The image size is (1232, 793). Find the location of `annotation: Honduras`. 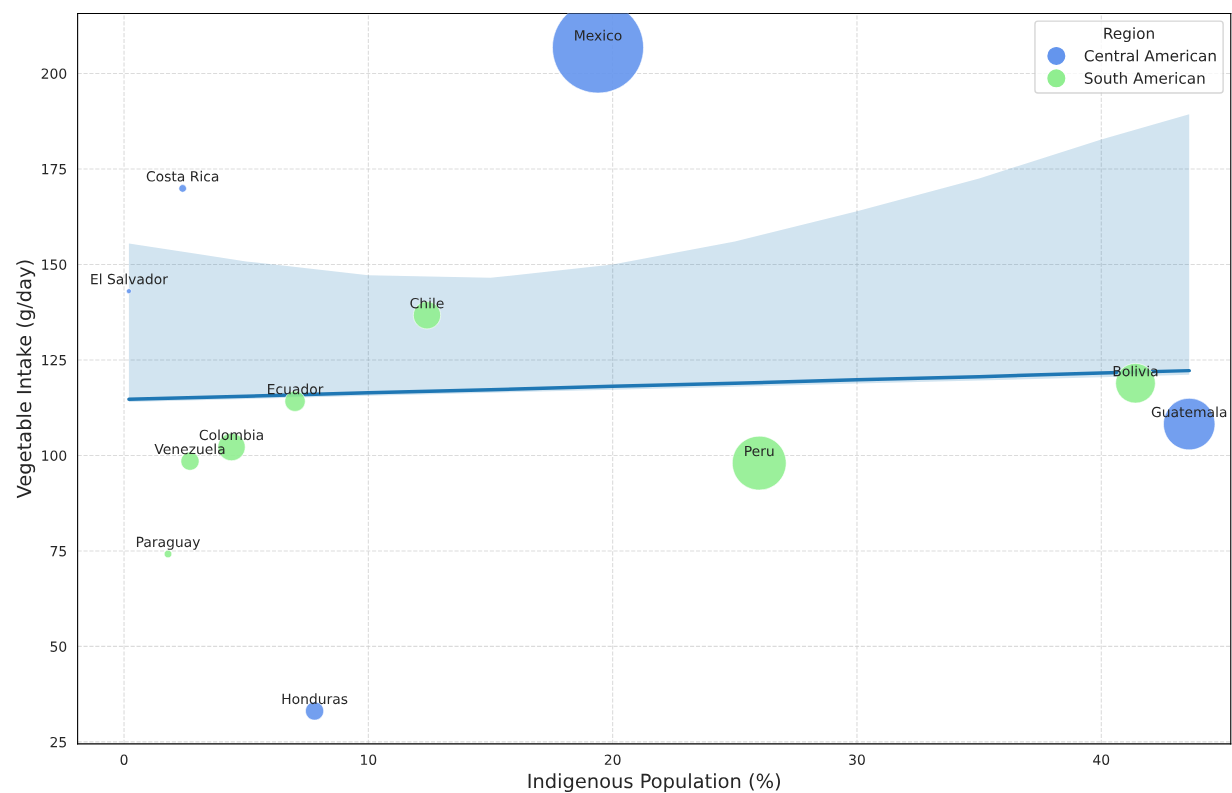

annotation: Honduras is located at coordinates (315, 699).